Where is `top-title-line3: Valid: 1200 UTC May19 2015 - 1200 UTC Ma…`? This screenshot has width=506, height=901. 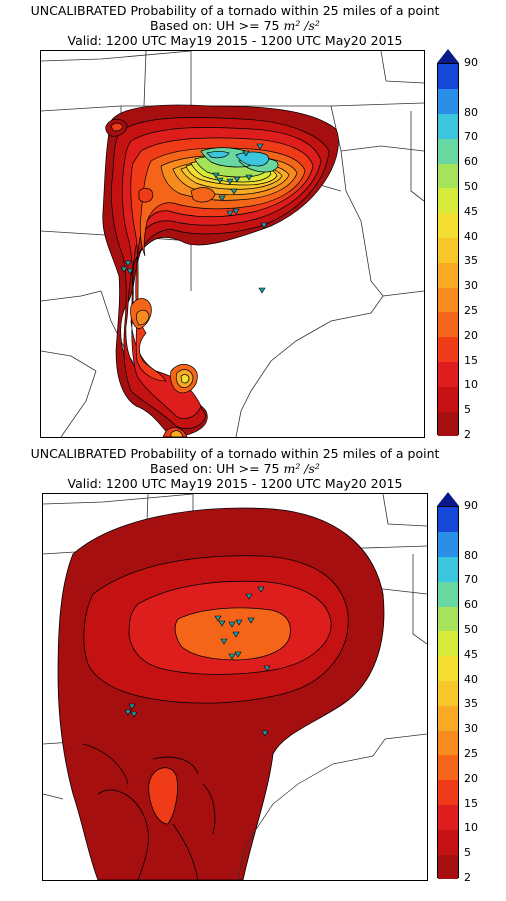
top-title-line3: Valid: 1200 UTC May19 2015 - 1200 UTC Ma… is located at coordinates (235, 40).